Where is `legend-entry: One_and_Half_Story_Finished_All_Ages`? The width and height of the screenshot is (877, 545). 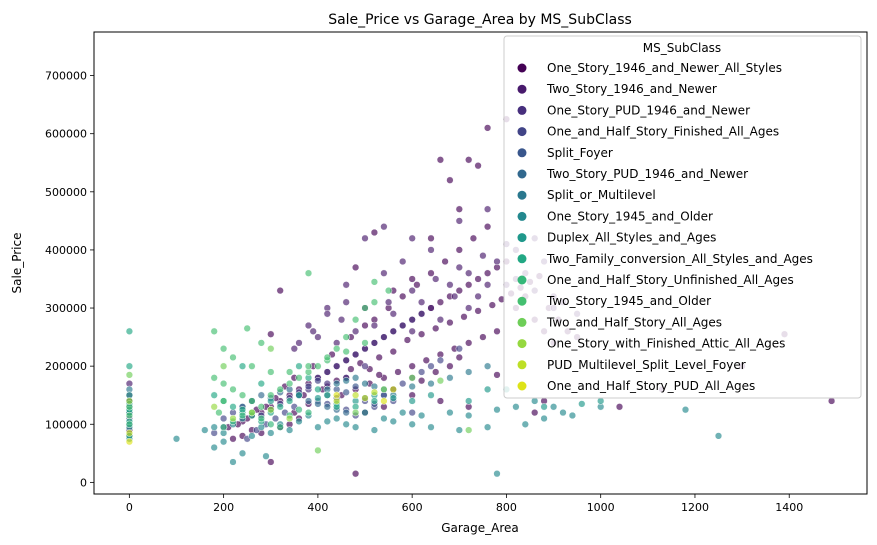 legend-entry: One_and_Half_Story_Finished_All_Ages is located at coordinates (663, 132).